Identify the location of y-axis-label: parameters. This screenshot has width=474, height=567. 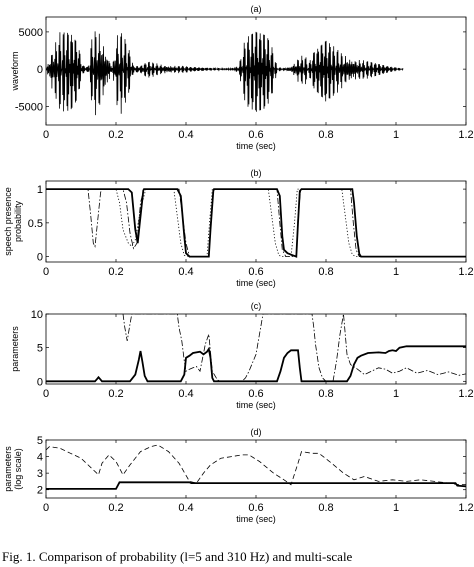
(15, 349).